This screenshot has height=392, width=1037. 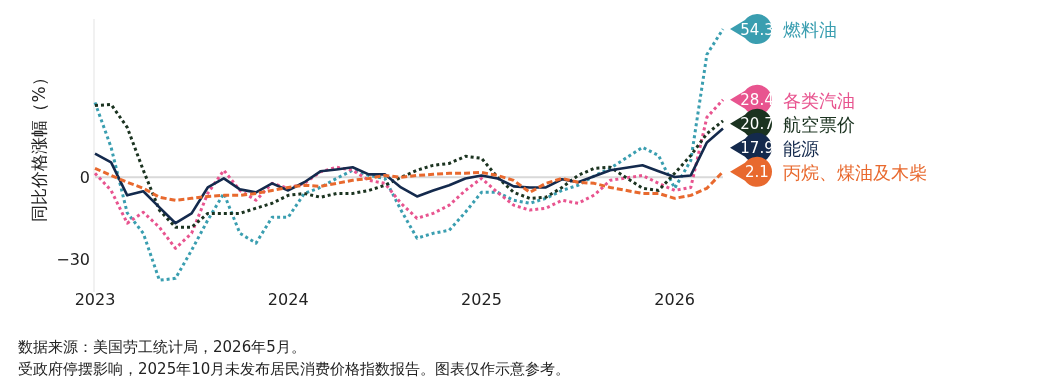 I want to click on legend-label: 航空票价, so click(x=819, y=124).